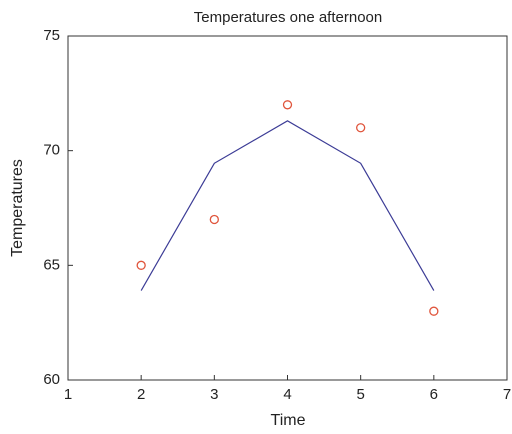  I want to click on x-tick-label: 6, so click(434, 394).